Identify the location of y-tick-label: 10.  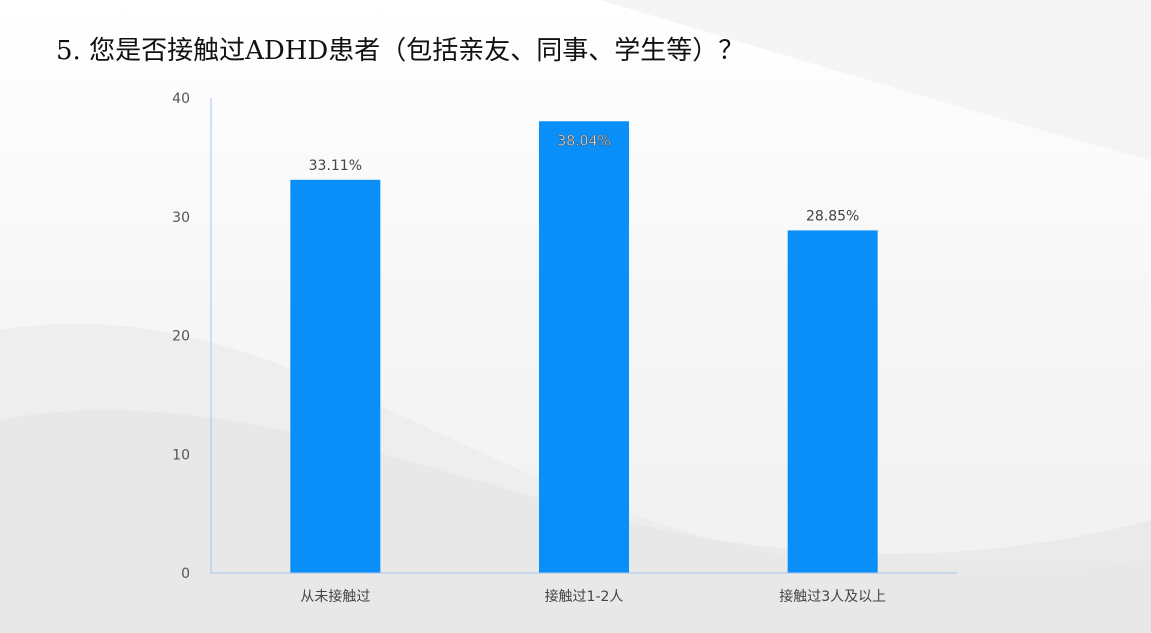
(181, 455).